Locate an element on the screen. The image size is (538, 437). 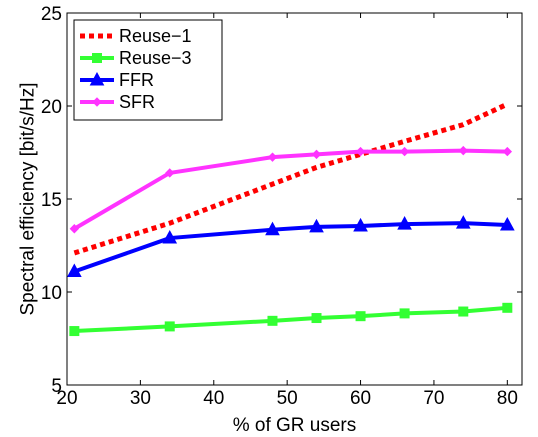
legend-label: Reuse−3 is located at coordinates (155, 58).